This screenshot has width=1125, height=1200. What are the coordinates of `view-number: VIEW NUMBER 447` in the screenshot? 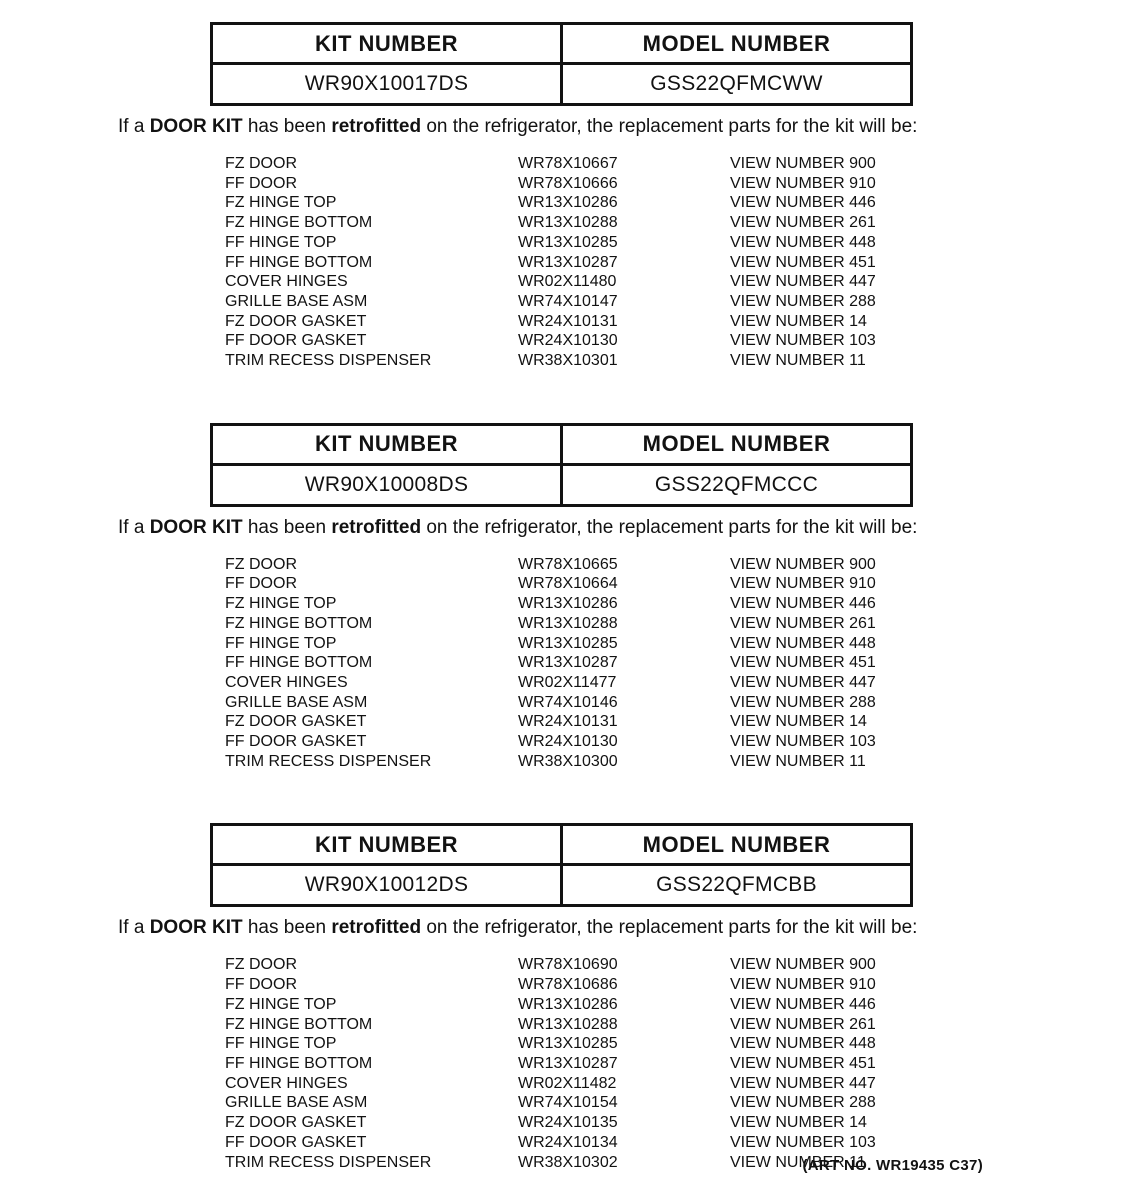 It's located at (803, 1083).